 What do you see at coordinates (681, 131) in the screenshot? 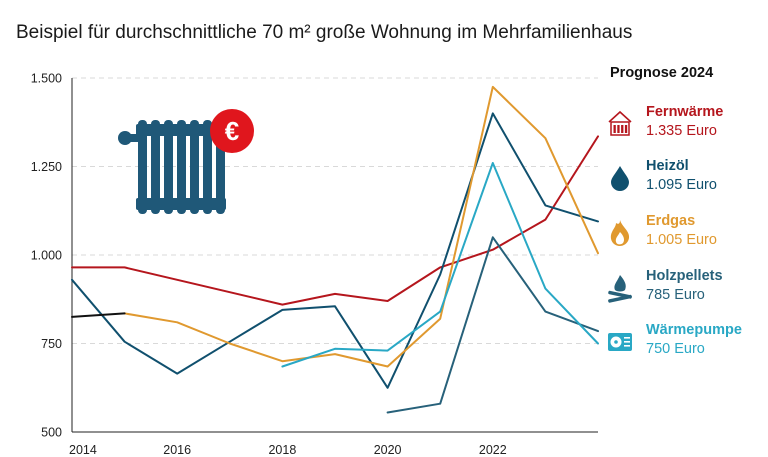
I see `legend-value: 1.335 Euro` at bounding box center [681, 131].